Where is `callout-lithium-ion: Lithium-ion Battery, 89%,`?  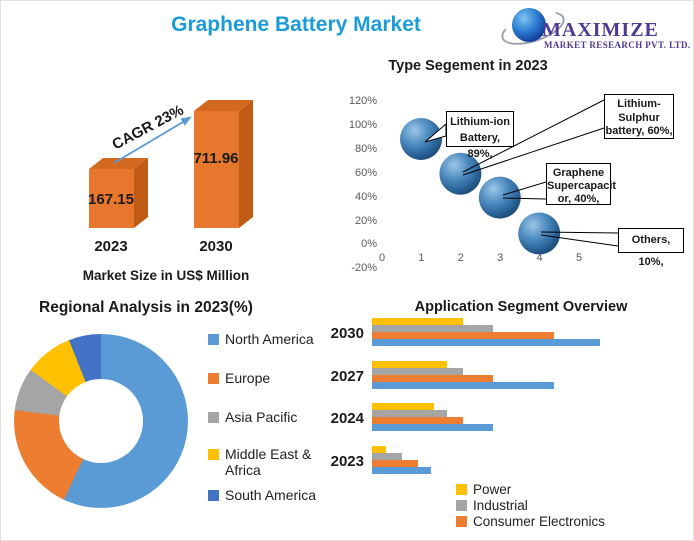 callout-lithium-ion: Lithium-ion Battery, 89%, is located at coordinates (480, 135).